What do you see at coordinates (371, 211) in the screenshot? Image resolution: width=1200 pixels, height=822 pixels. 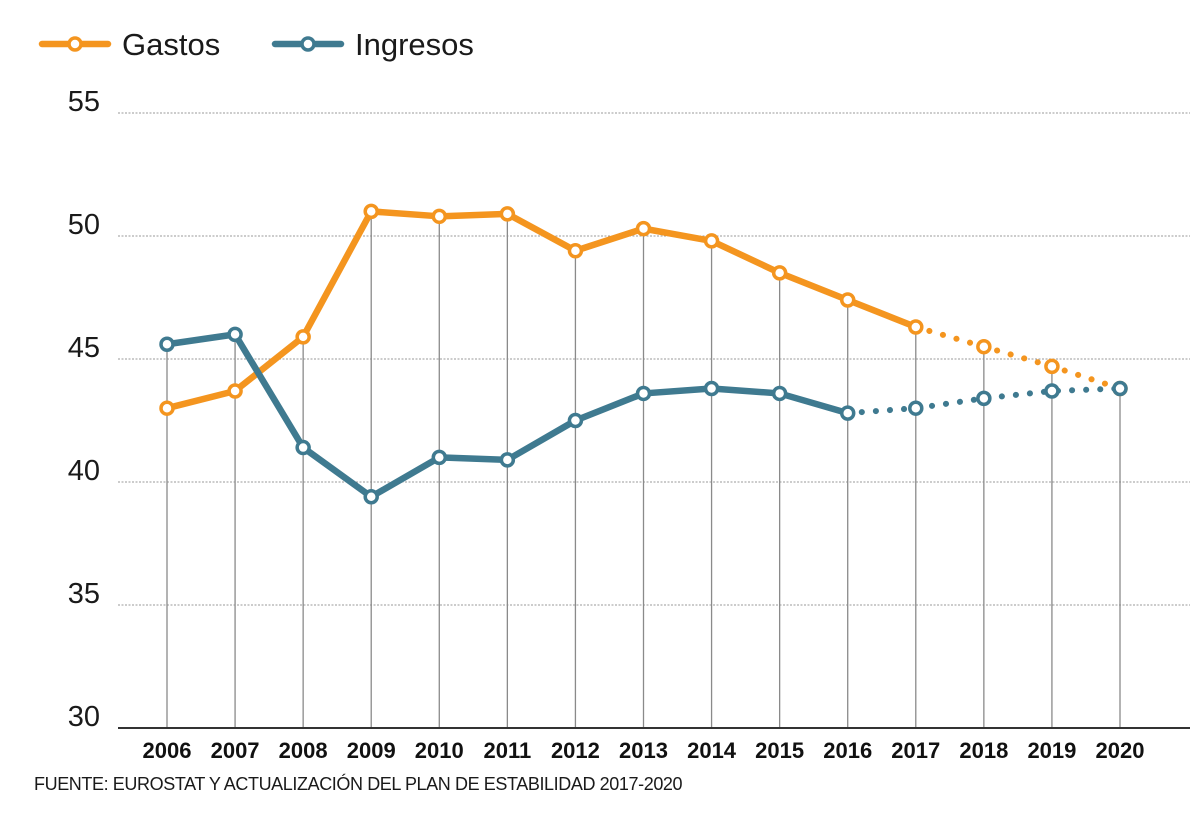 I see `point-gastos-2009` at bounding box center [371, 211].